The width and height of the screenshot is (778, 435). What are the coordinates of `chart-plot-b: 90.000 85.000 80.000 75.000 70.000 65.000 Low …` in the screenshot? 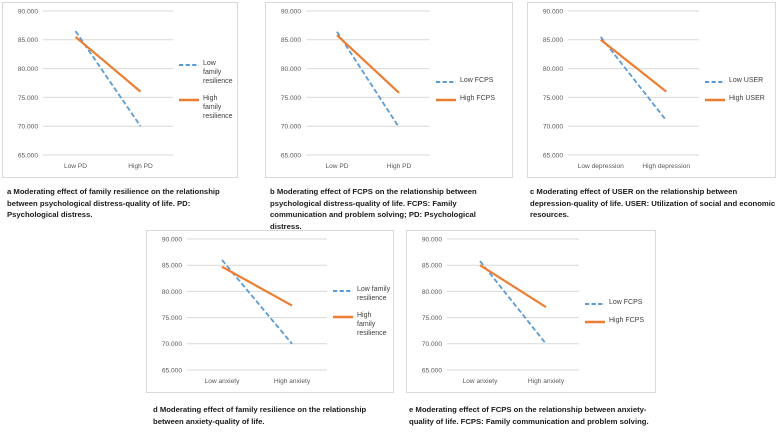 It's located at (355, 89).